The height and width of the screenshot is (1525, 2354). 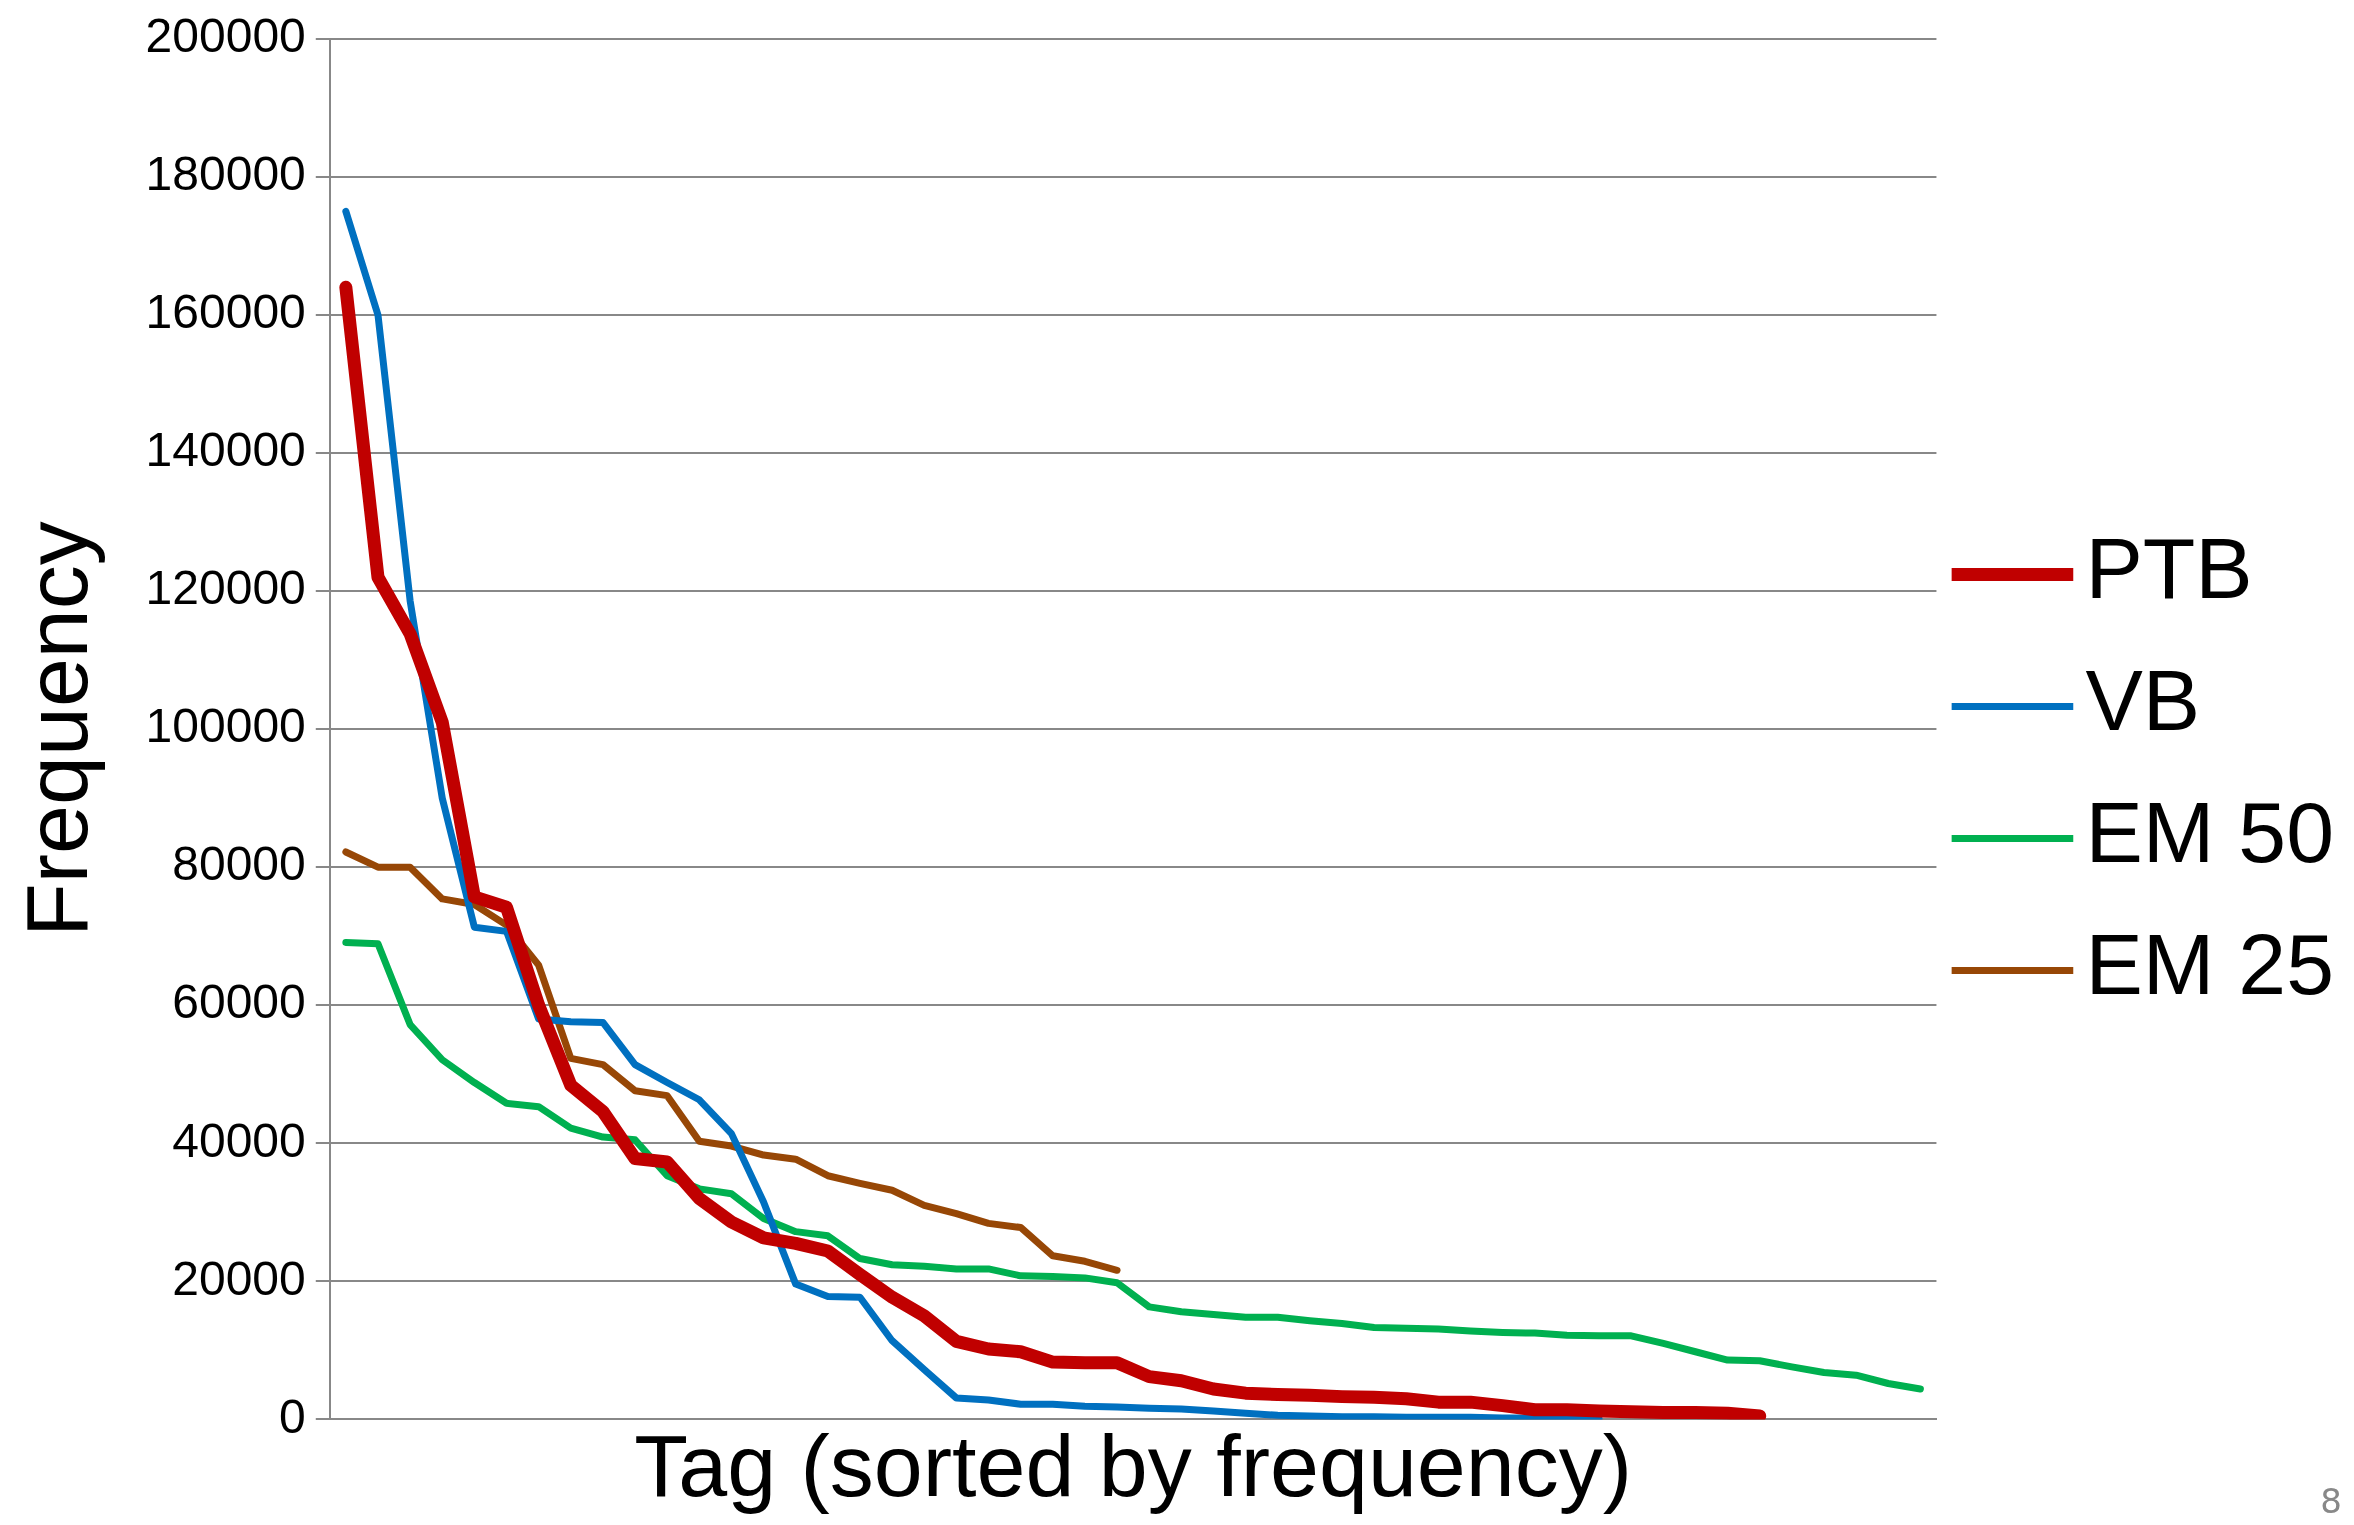 What do you see at coordinates (225, 174) in the screenshot?
I see `y-tick-label: 180000` at bounding box center [225, 174].